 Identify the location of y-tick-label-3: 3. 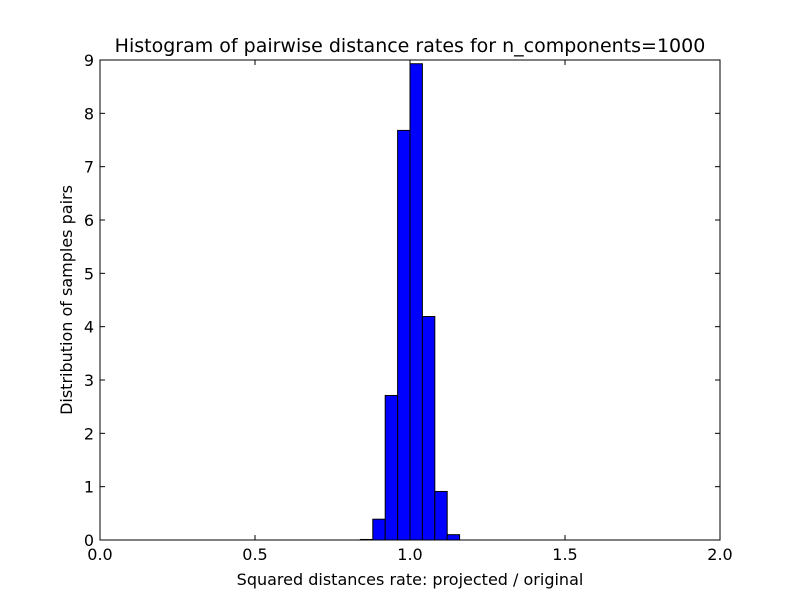
(89, 380).